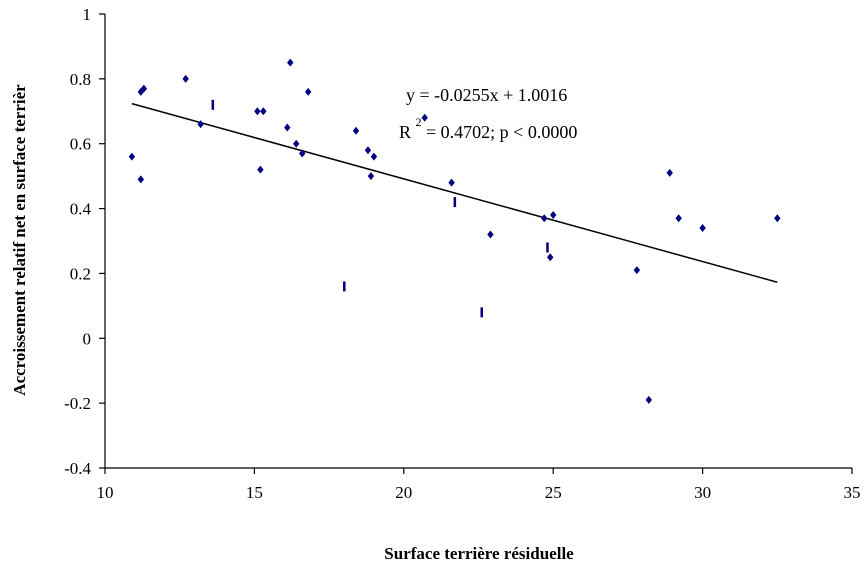  I want to click on y-ticks: -0.4 -0.2 0 0.2 0.4 0.6 0.8 1, so click(84, 241).